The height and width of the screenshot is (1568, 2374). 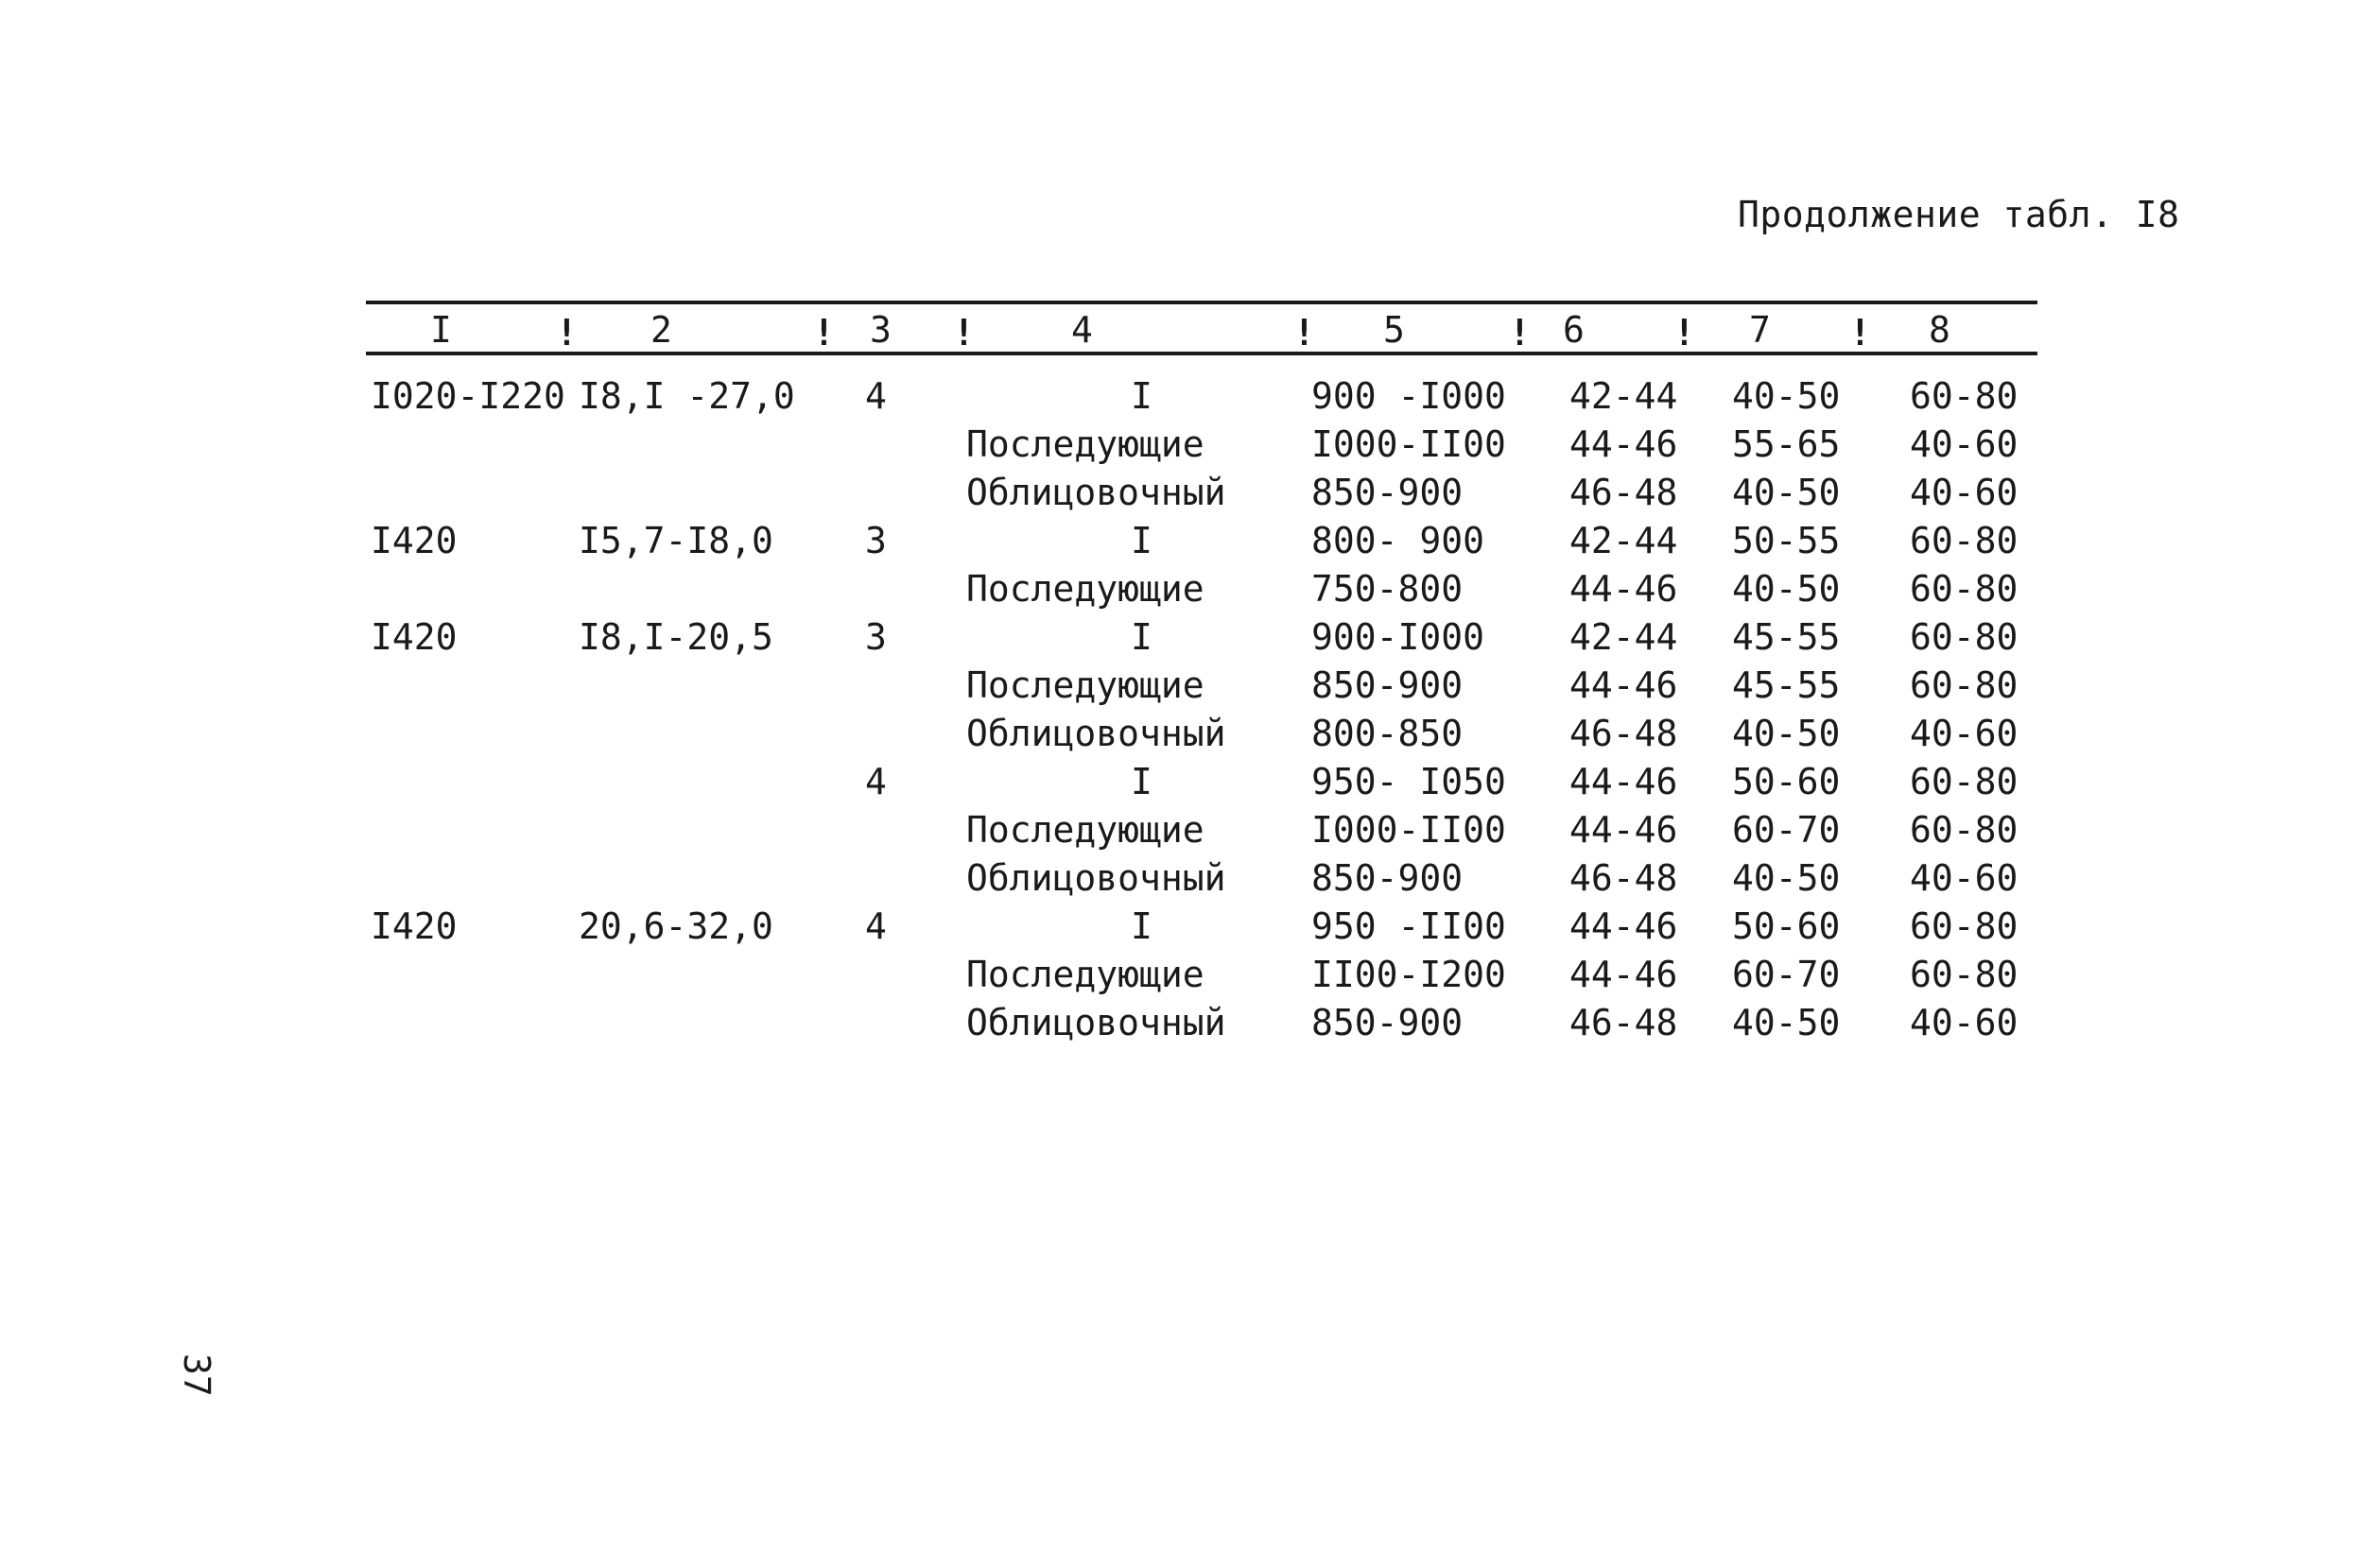 I want to click on cell-col-5: II00-I200, so click(x=1408, y=974).